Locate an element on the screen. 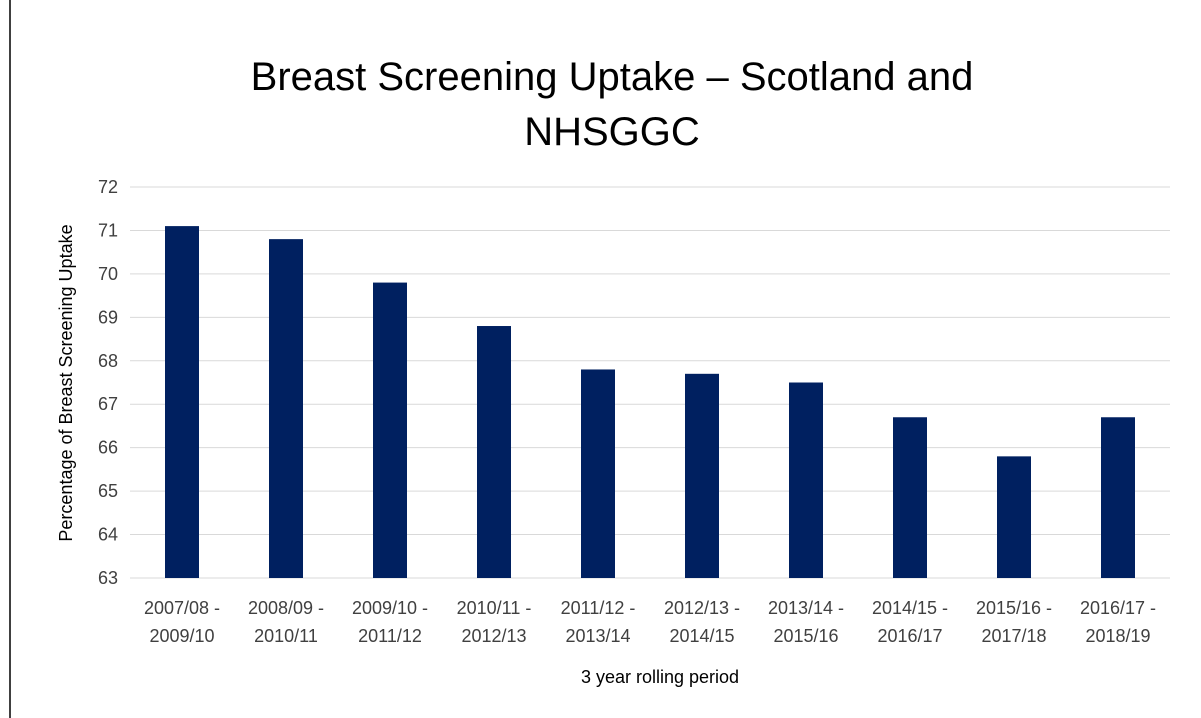 This screenshot has height=718, width=1201. y-tick-label: 66 is located at coordinates (108, 448).